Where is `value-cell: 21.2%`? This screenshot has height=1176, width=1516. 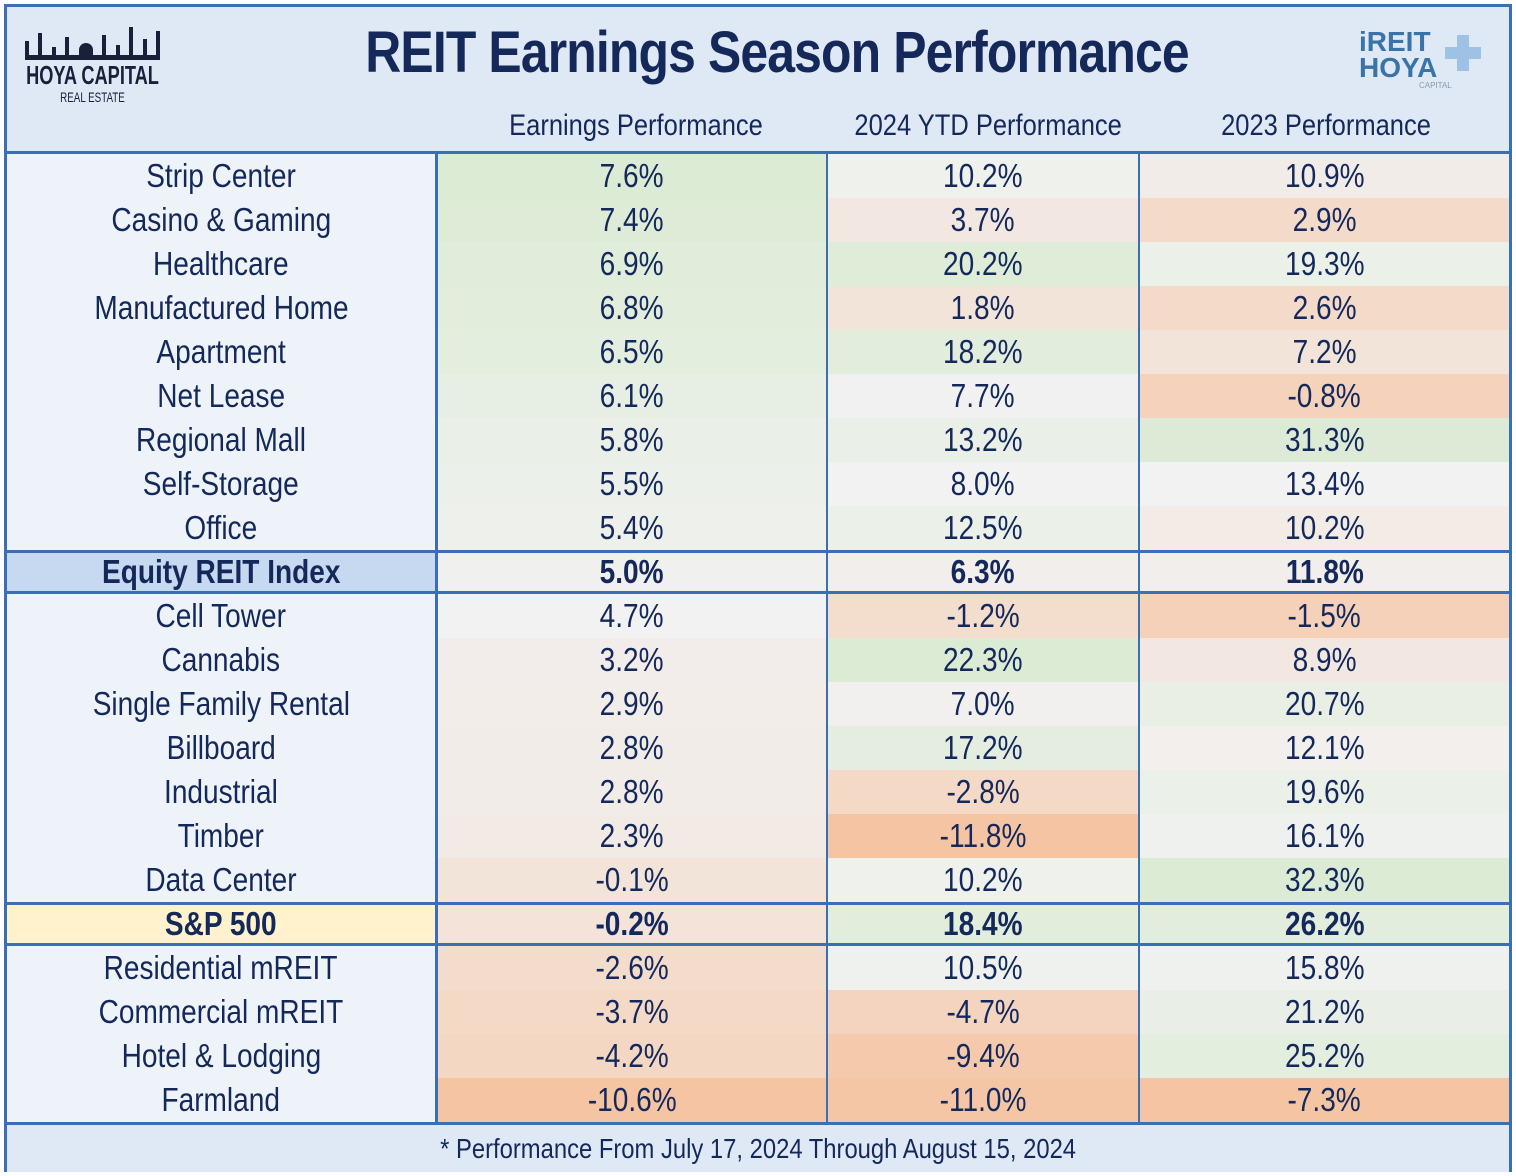
value-cell: 21.2% is located at coordinates (1324, 1012).